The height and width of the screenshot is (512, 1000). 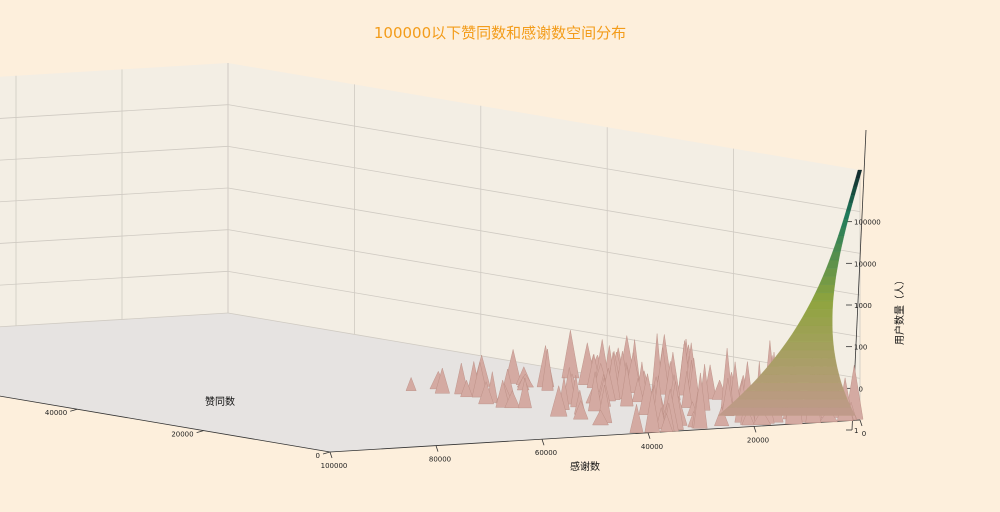 I want to click on z-axis-label: 用户数量（人）, so click(x=899, y=310).